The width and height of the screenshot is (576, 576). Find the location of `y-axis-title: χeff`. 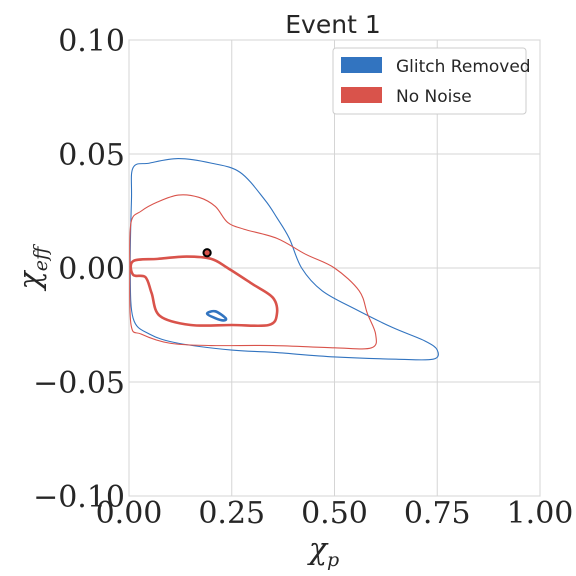

y-axis-title: χeff is located at coordinates (32, 267).